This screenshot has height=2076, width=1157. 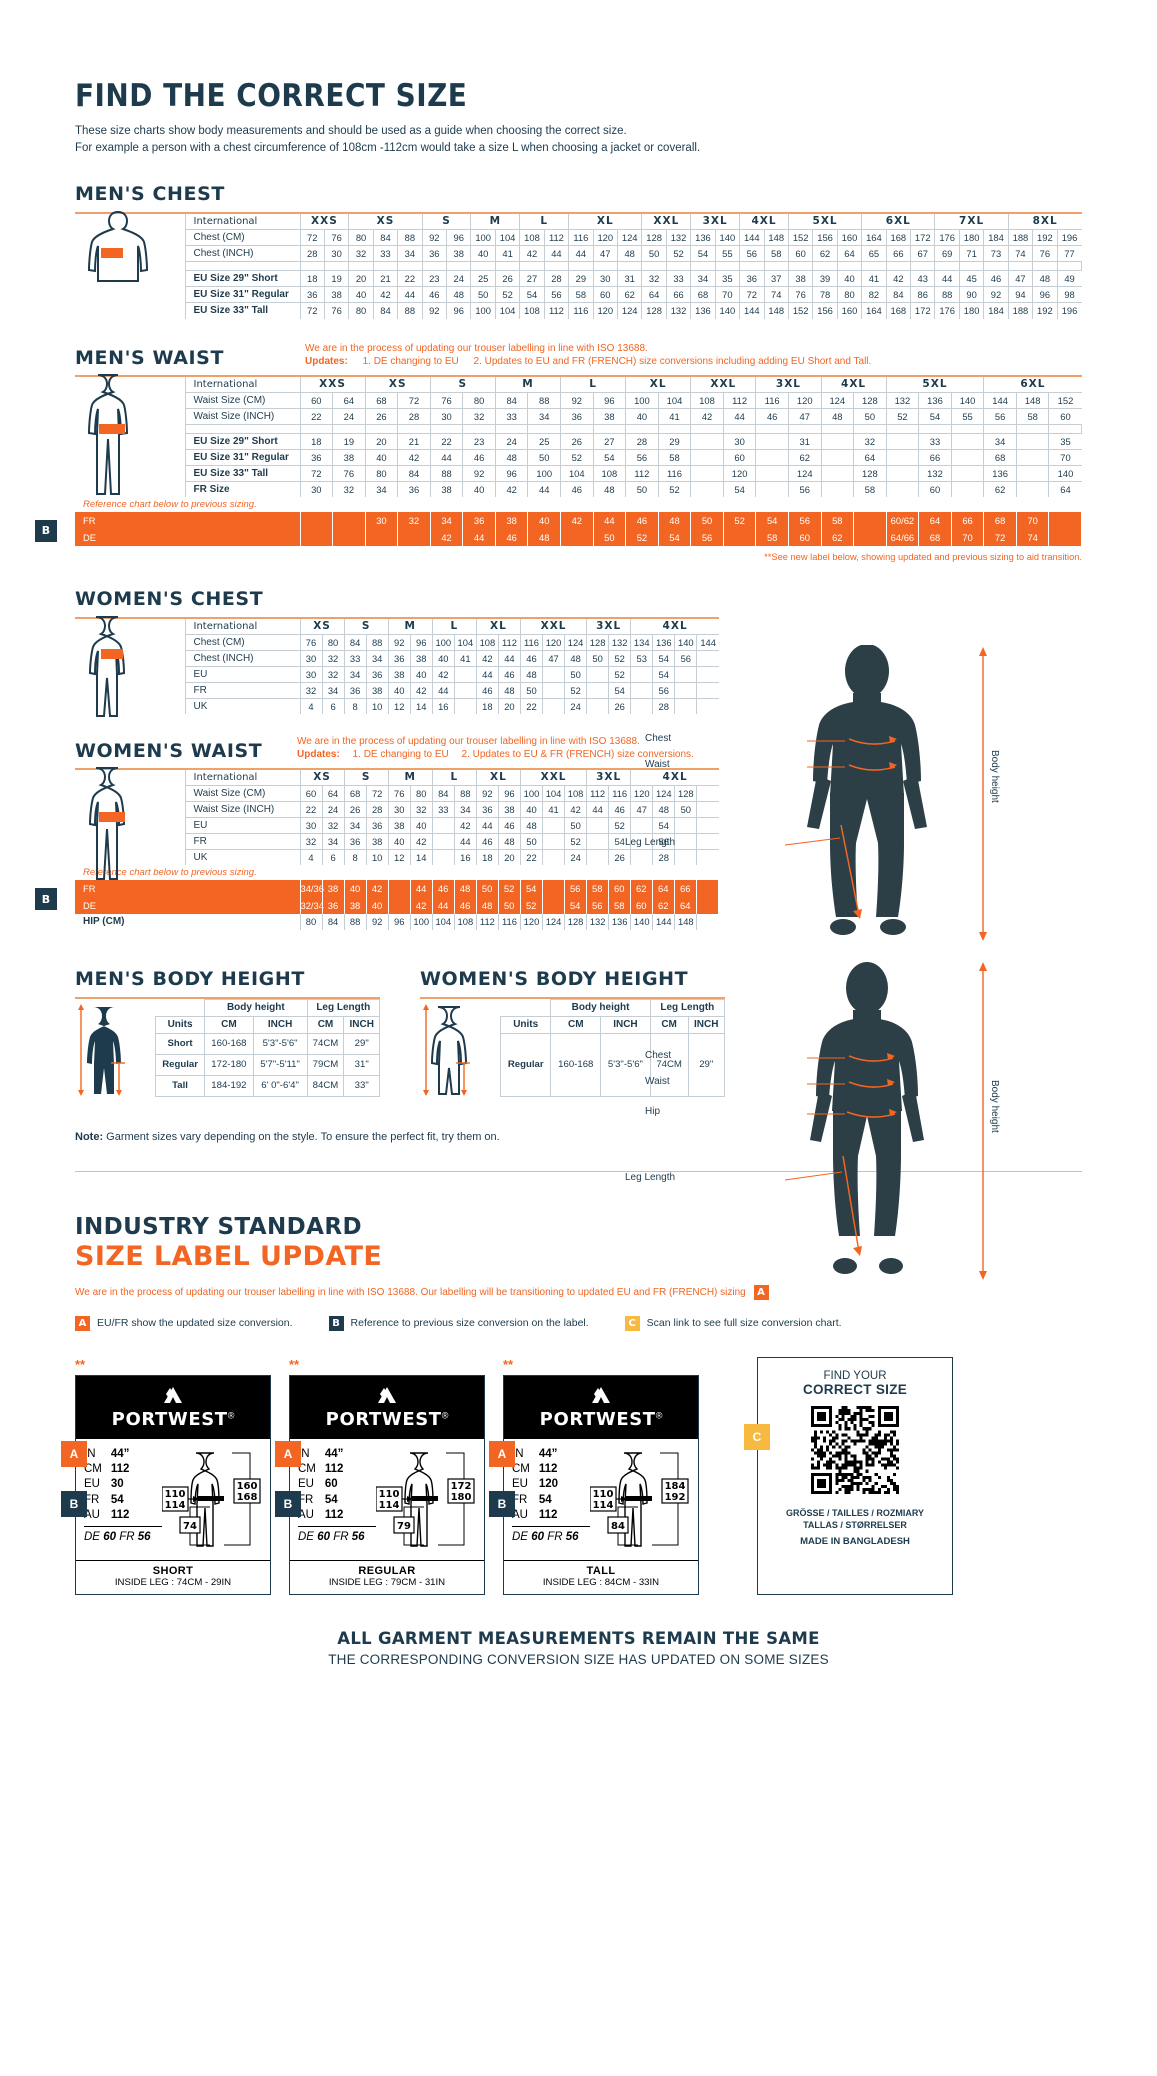 What do you see at coordinates (1069, 254) in the screenshot?
I see `cell: 77` at bounding box center [1069, 254].